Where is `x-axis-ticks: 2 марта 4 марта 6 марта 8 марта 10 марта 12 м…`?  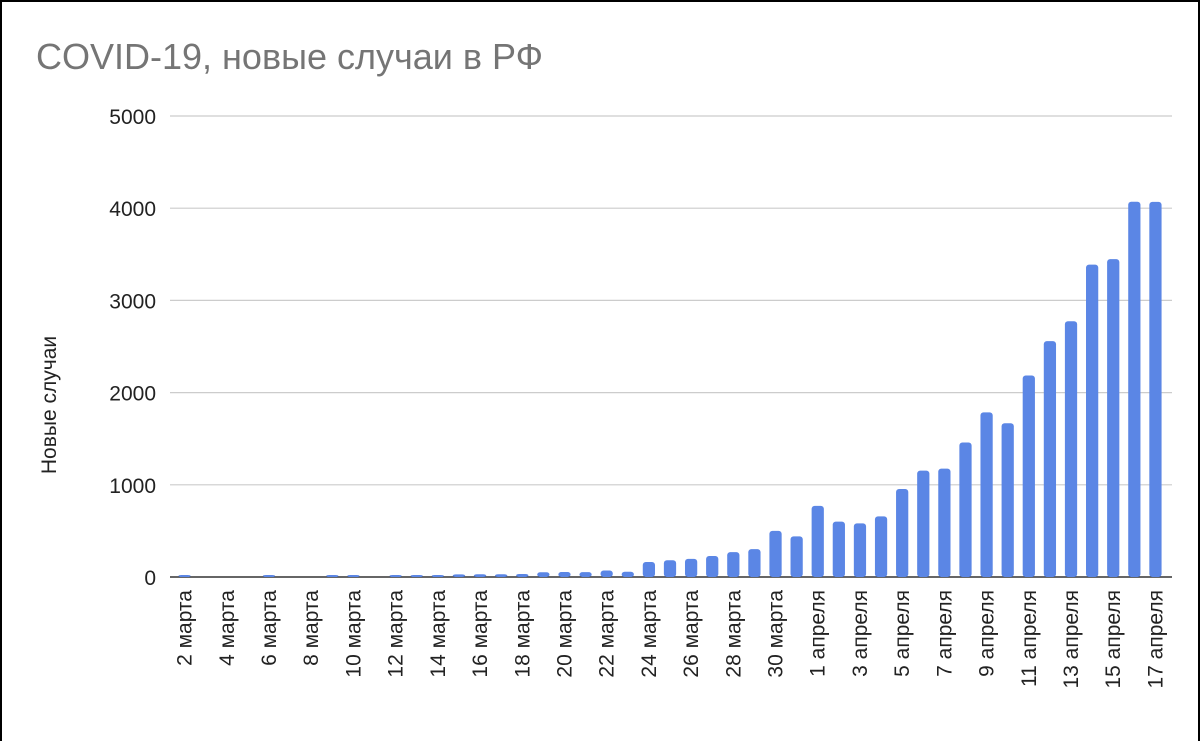 x-axis-ticks: 2 марта 4 марта 6 марта 8 марта 10 марта 12 м… is located at coordinates (671, 639).